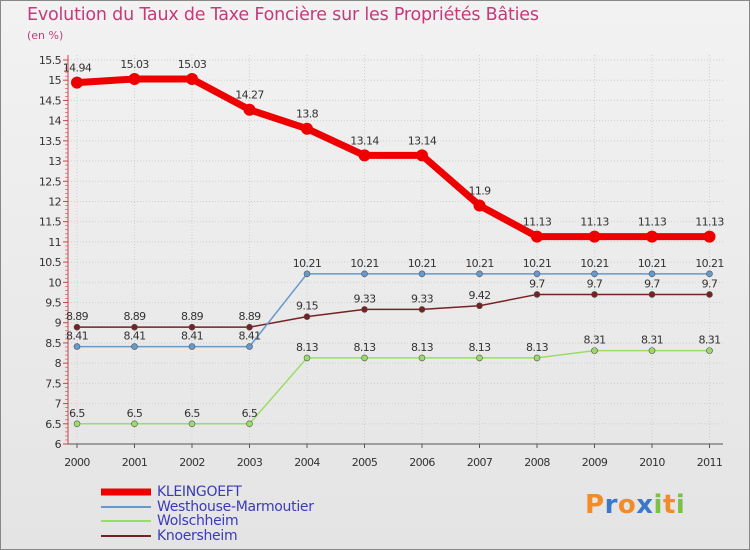  Describe the element at coordinates (658, 505) in the screenshot. I see `logo-letter: i` at that location.